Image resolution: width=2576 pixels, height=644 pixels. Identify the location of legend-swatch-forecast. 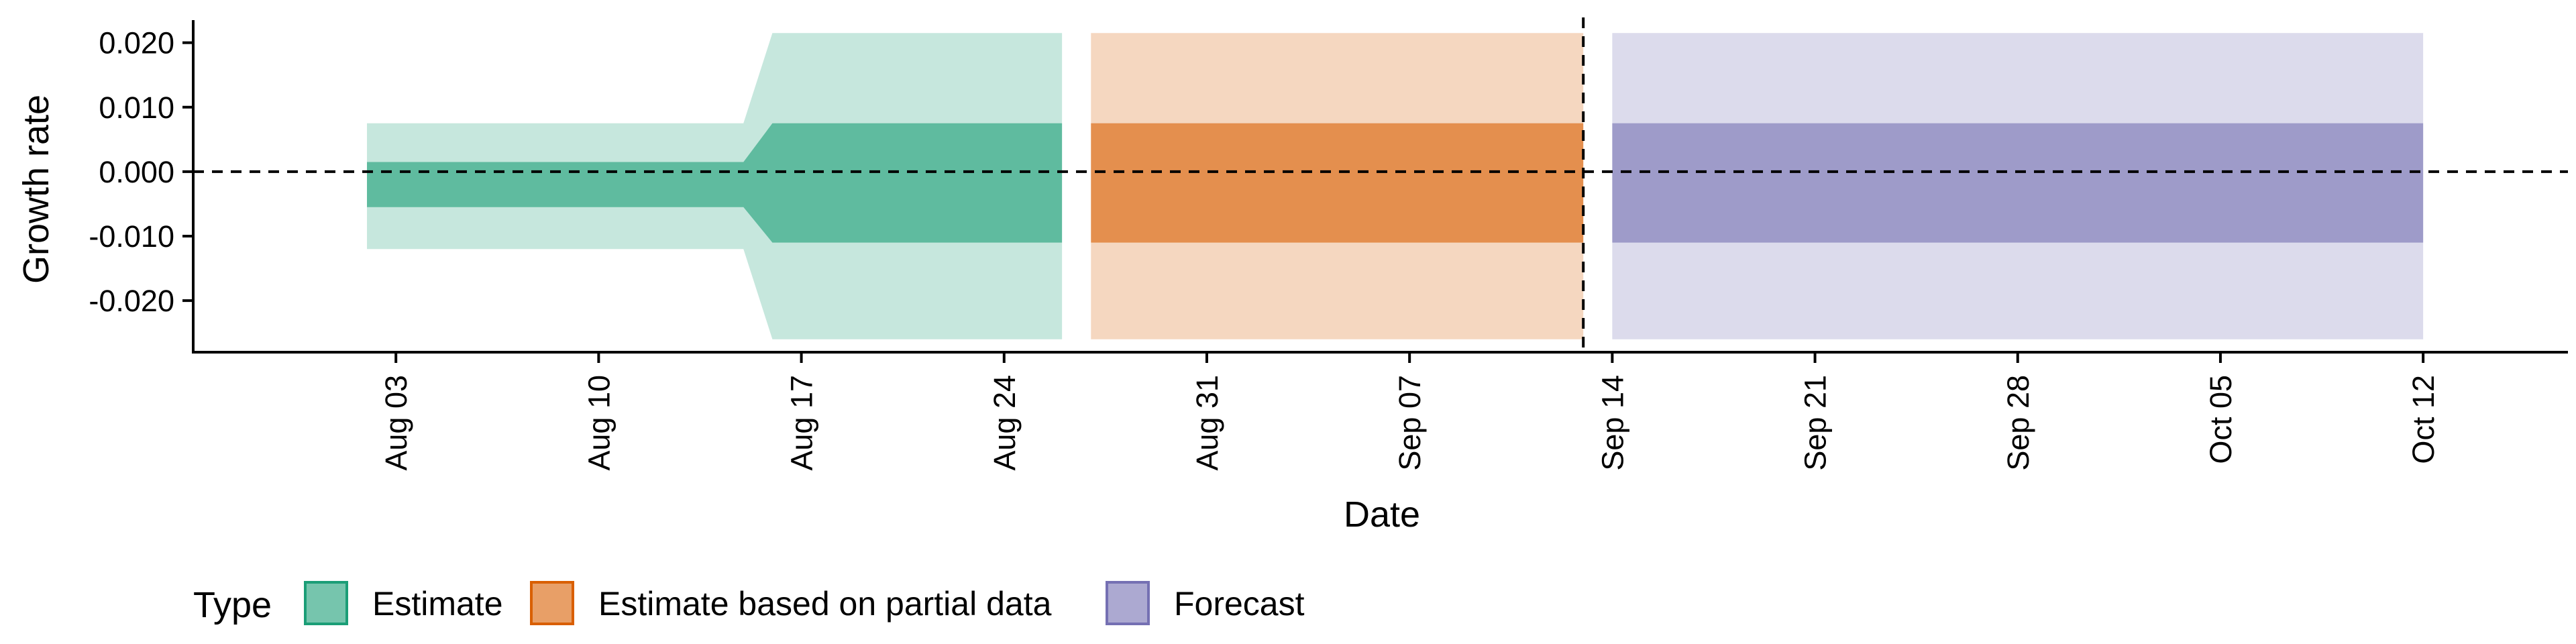
(1128, 603).